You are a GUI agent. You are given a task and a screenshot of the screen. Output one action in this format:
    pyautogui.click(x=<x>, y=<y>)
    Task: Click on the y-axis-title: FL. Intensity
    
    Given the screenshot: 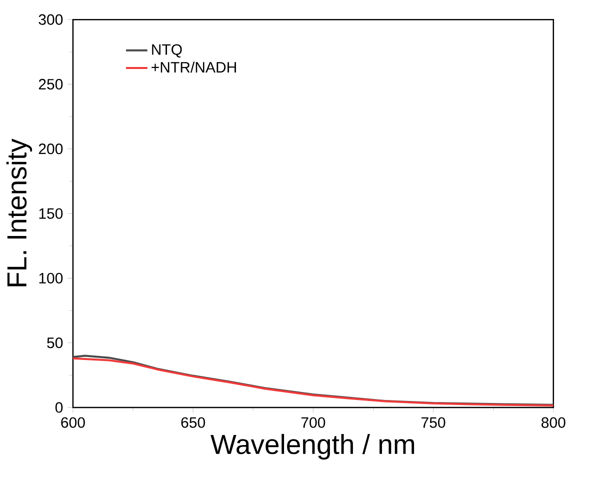 What is the action you would take?
    pyautogui.click(x=19, y=212)
    